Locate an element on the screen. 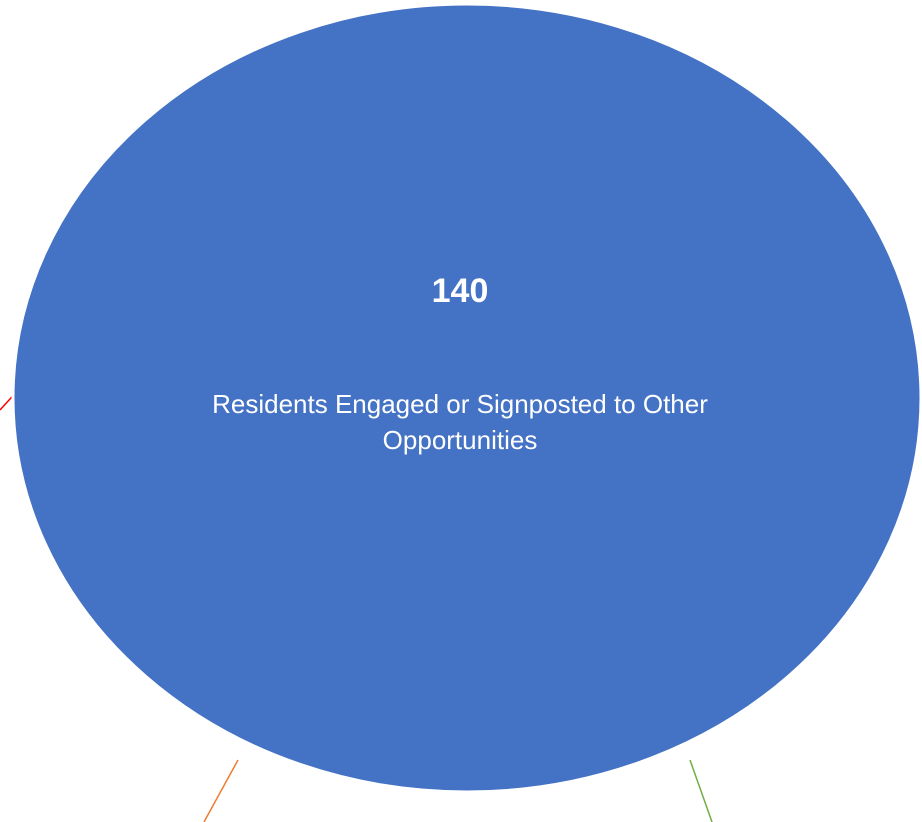  connector-bottom-right is located at coordinates (701, 790).